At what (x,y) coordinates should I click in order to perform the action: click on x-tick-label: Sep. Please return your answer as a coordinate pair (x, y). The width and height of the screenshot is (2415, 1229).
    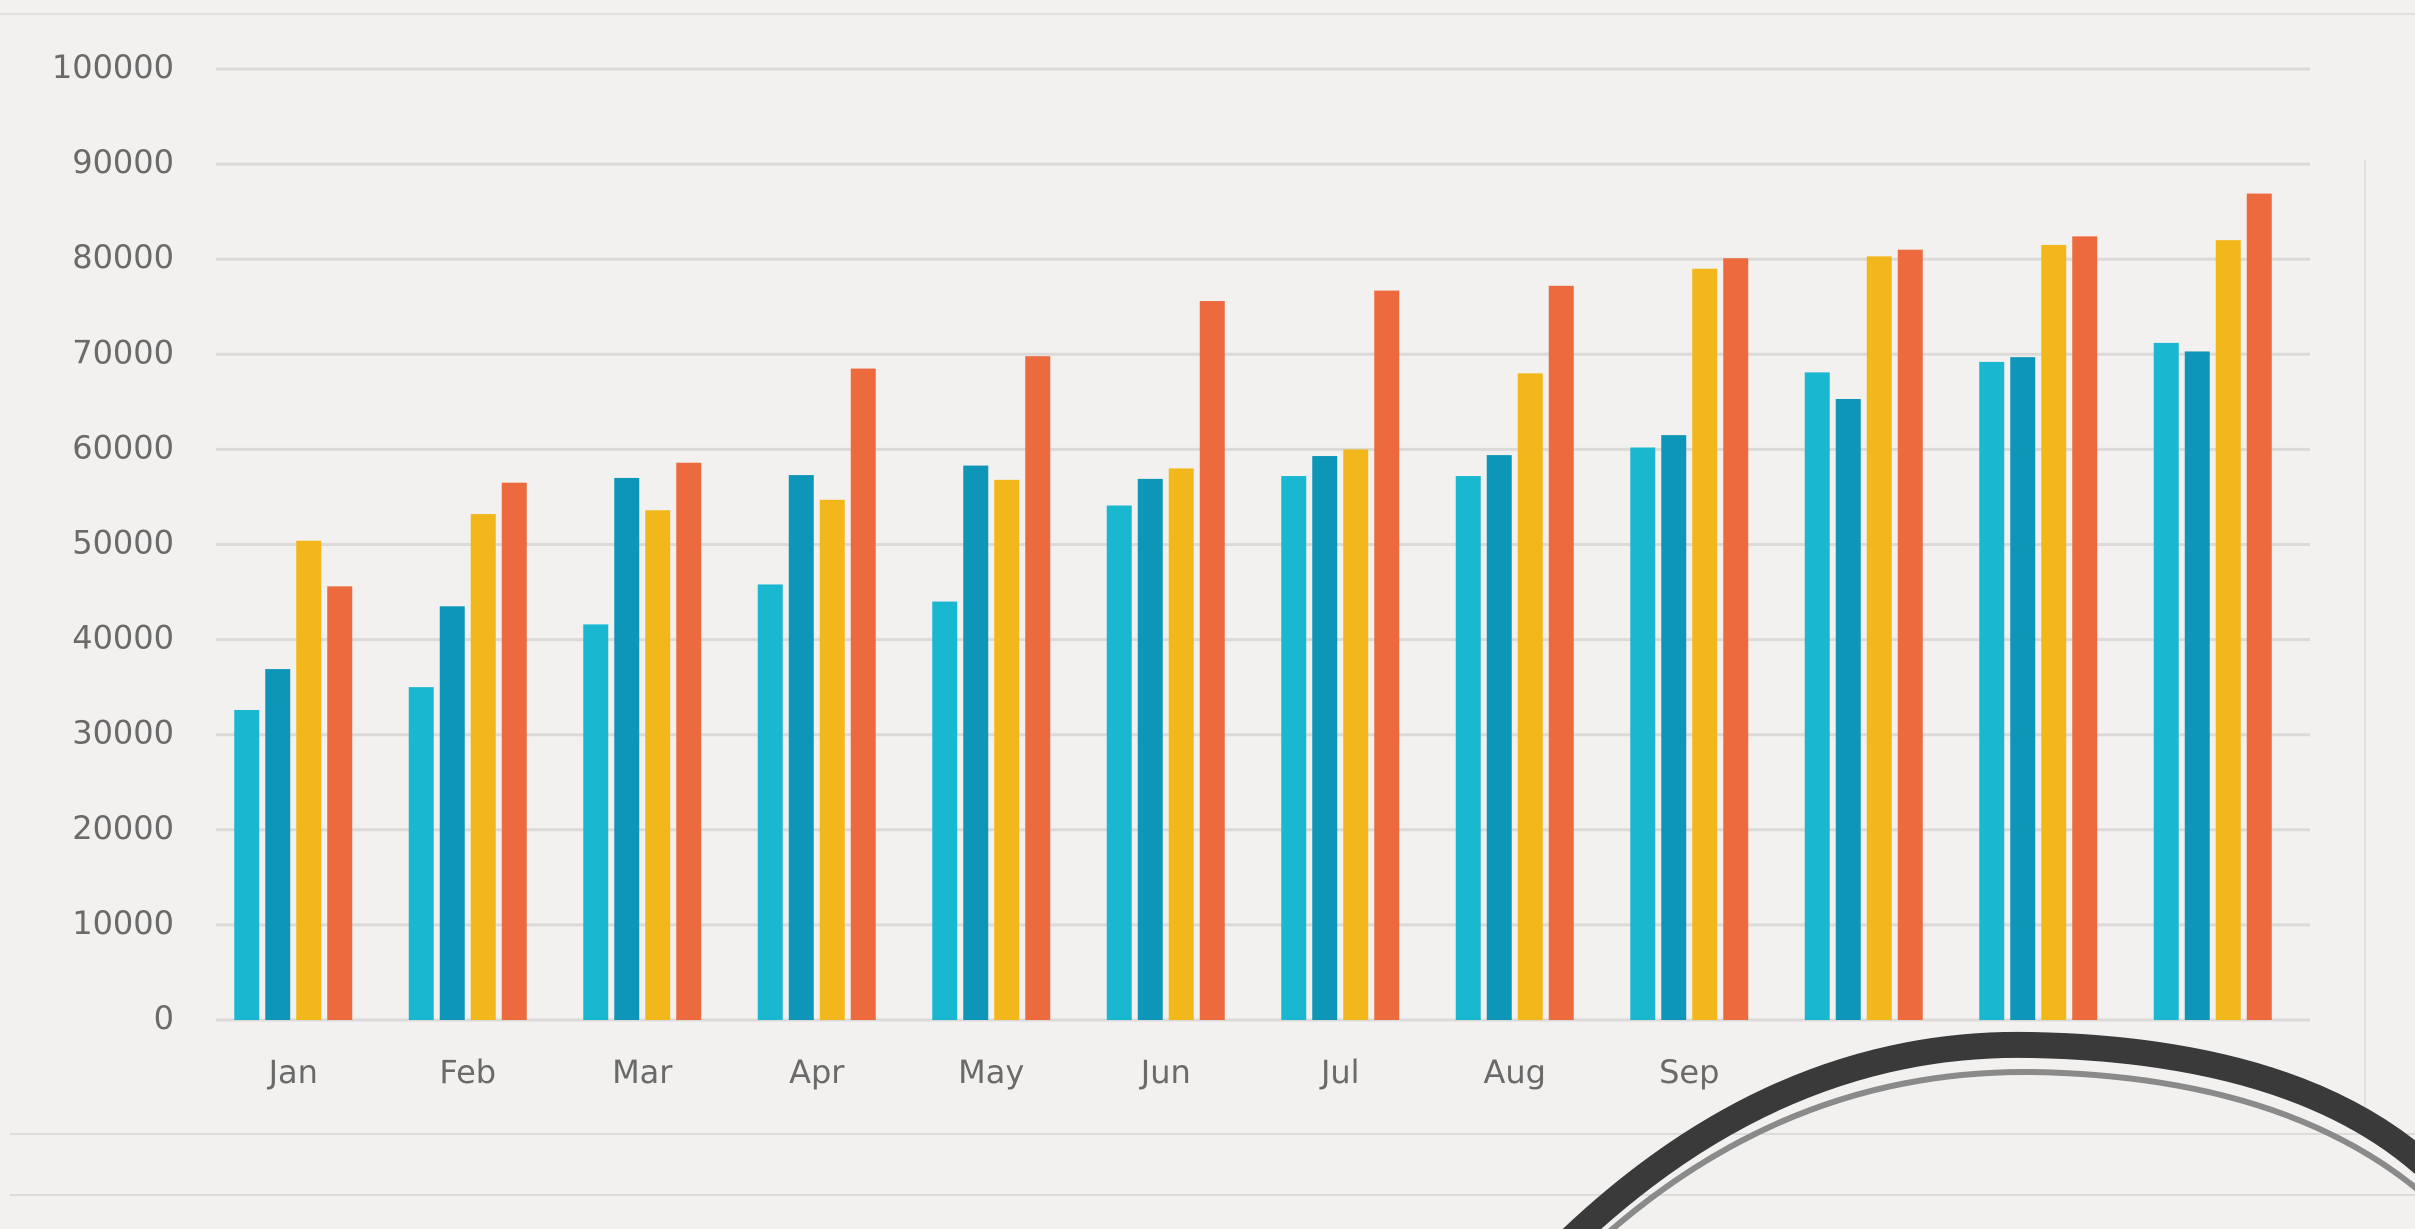
    Looking at the image, I should click on (1689, 1072).